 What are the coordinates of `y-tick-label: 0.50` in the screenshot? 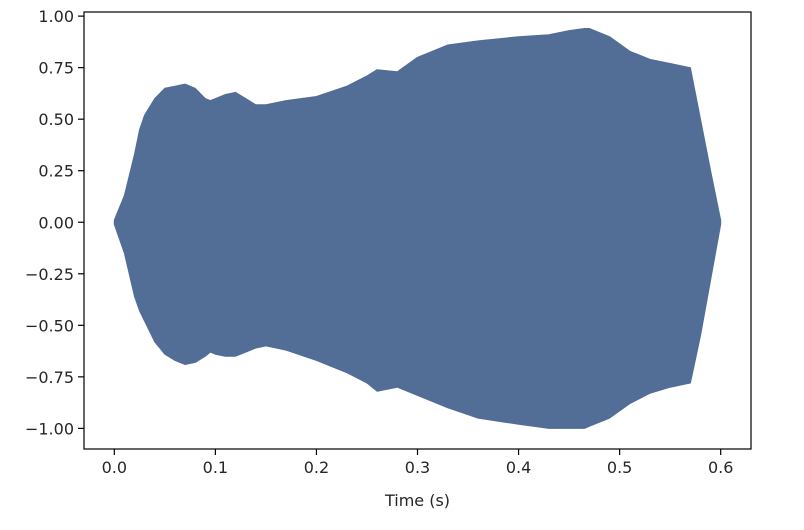 It's located at (56, 119).